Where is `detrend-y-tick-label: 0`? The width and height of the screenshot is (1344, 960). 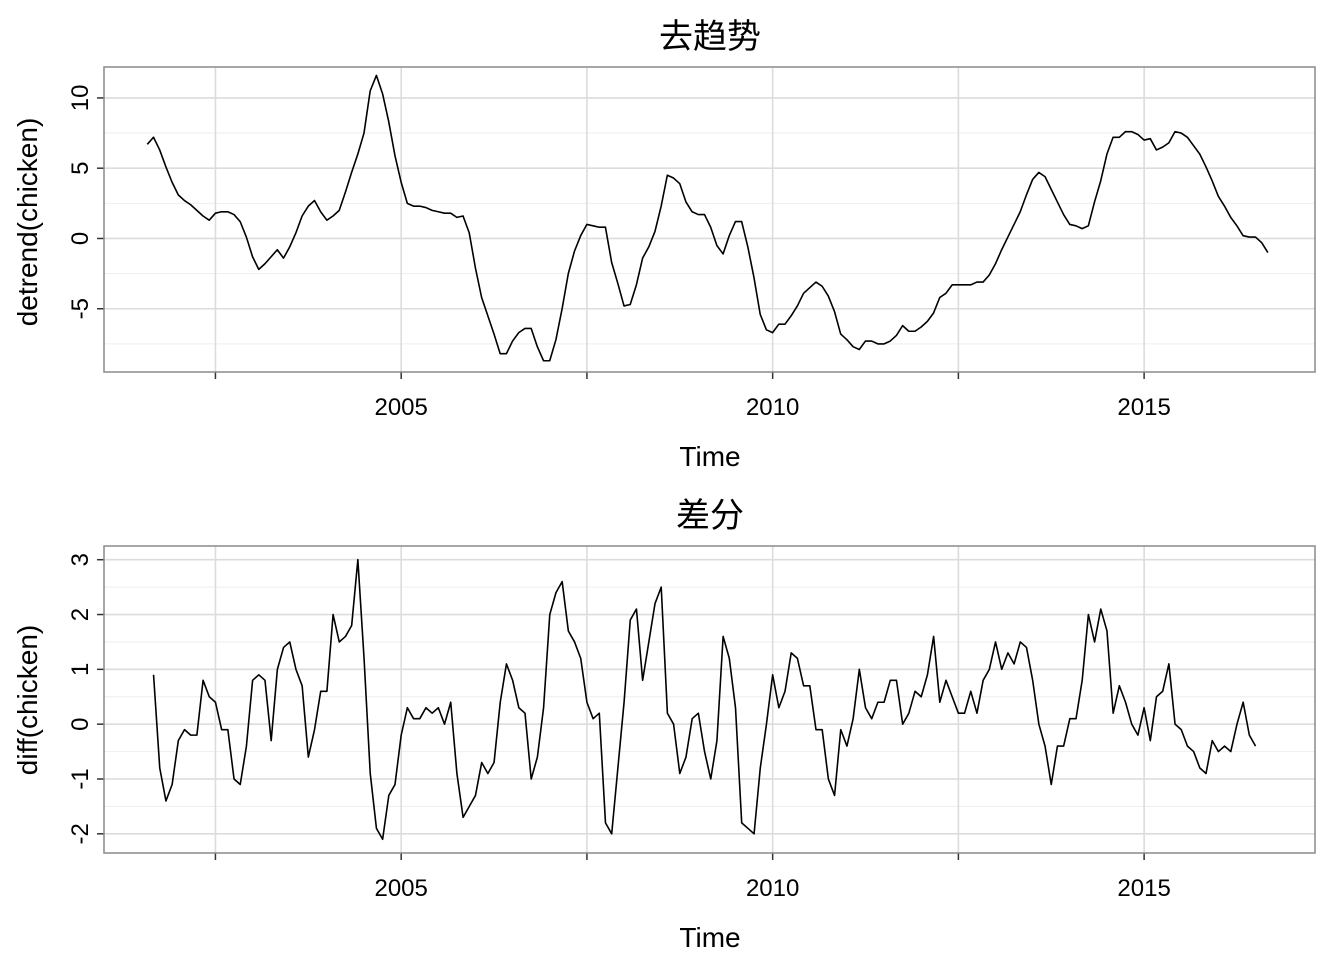
detrend-y-tick-label: 0 is located at coordinates (80, 238).